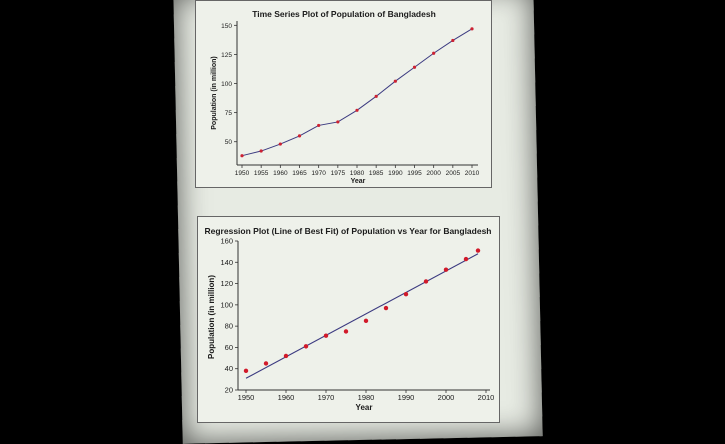 The height and width of the screenshot is (444, 725). I want to click on y-tick-label: 150, so click(226, 26).